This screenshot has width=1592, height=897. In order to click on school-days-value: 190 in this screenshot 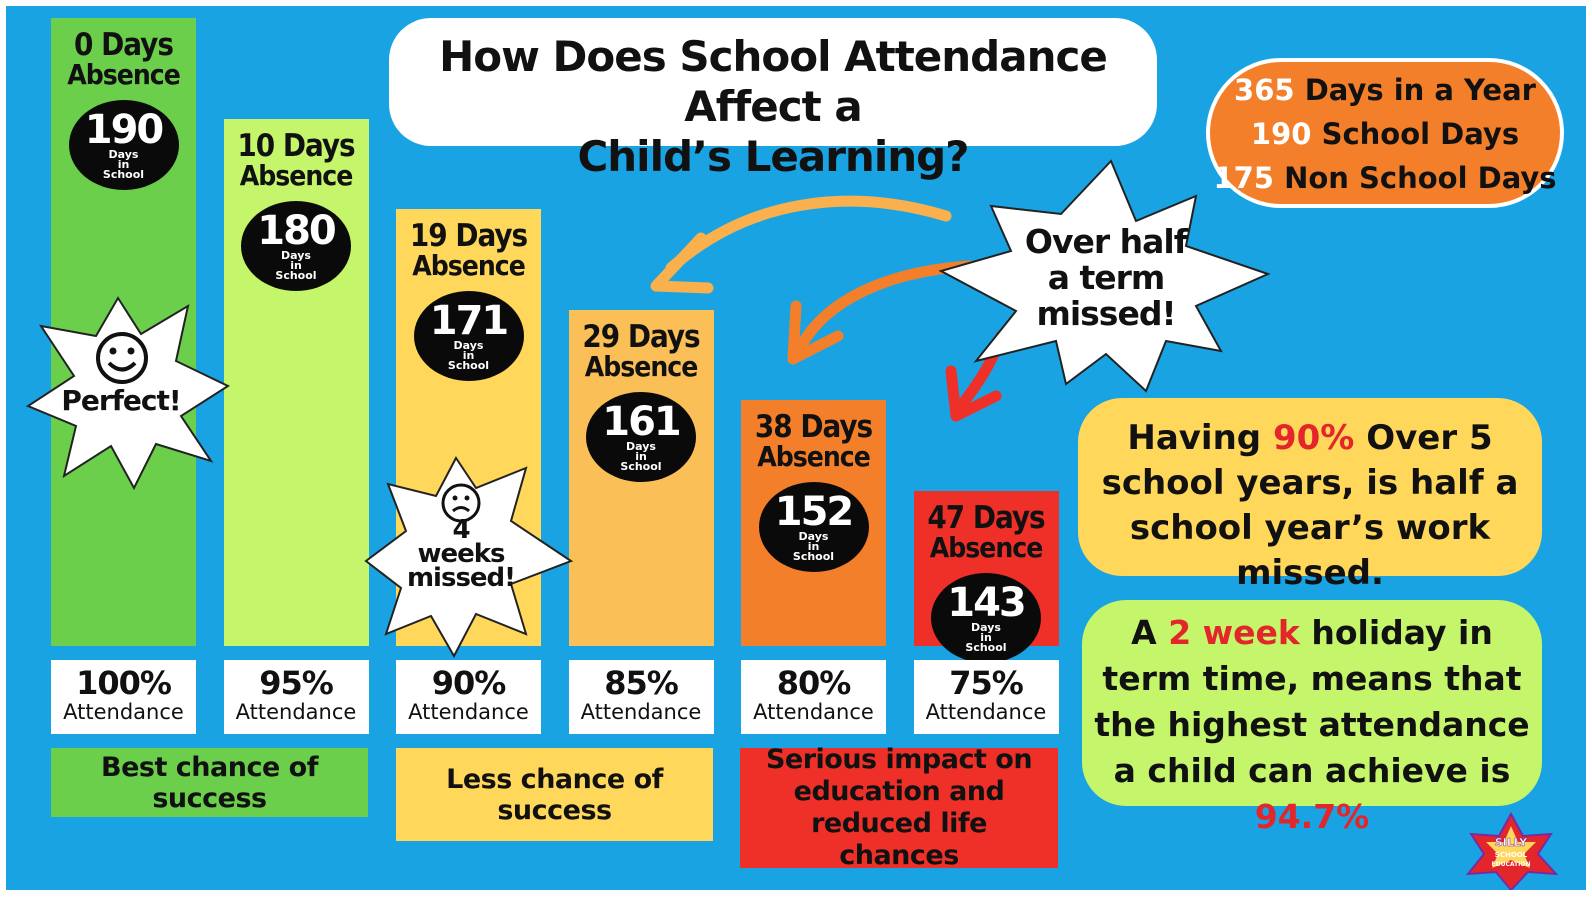, I will do `click(124, 130)`.